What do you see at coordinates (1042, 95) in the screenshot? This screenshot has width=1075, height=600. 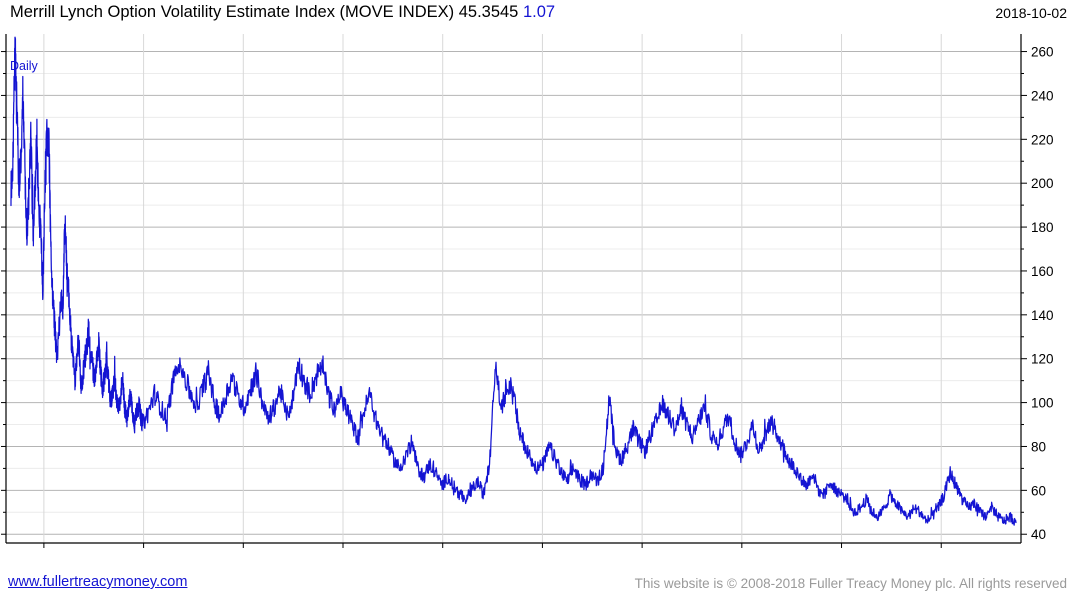 I see `y-axis-label: 240` at bounding box center [1042, 95].